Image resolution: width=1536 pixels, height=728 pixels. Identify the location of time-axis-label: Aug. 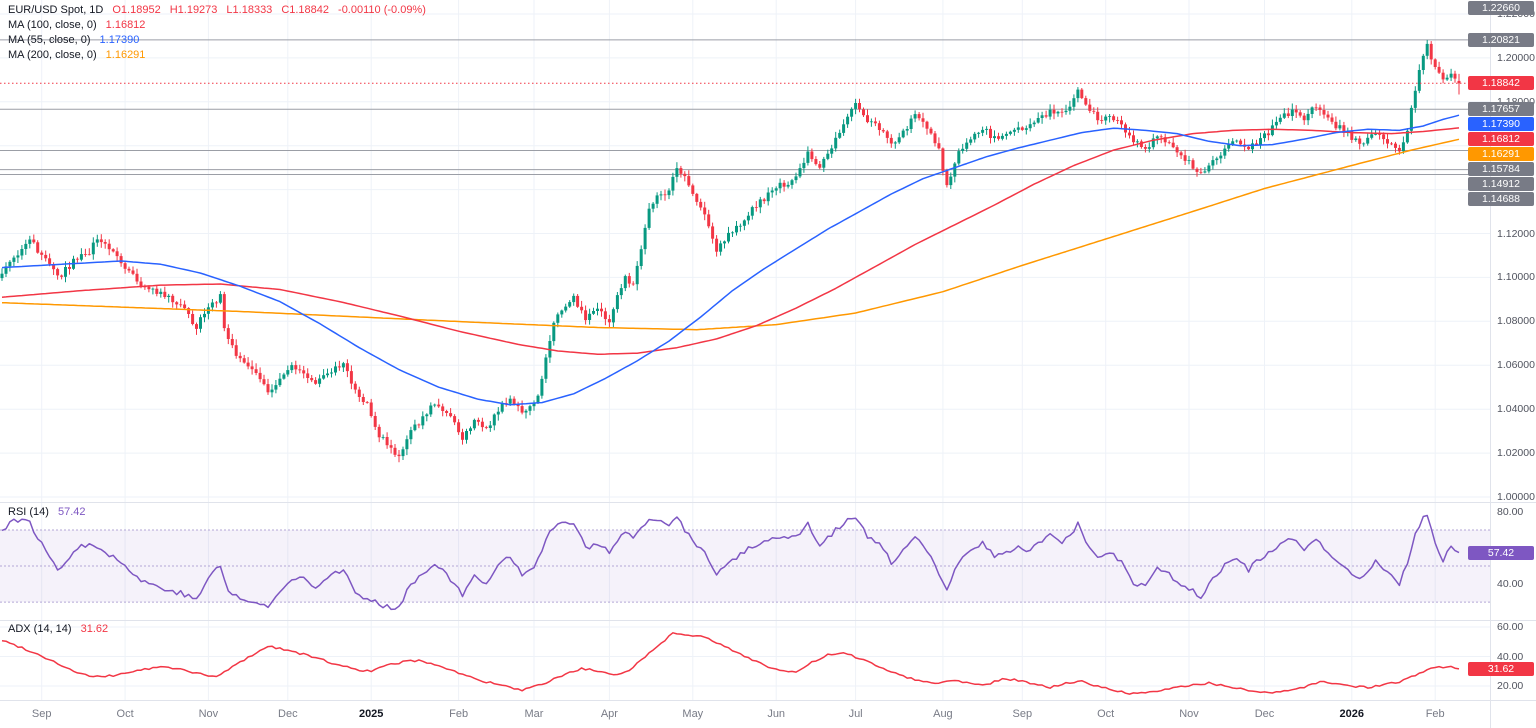
(943, 714).